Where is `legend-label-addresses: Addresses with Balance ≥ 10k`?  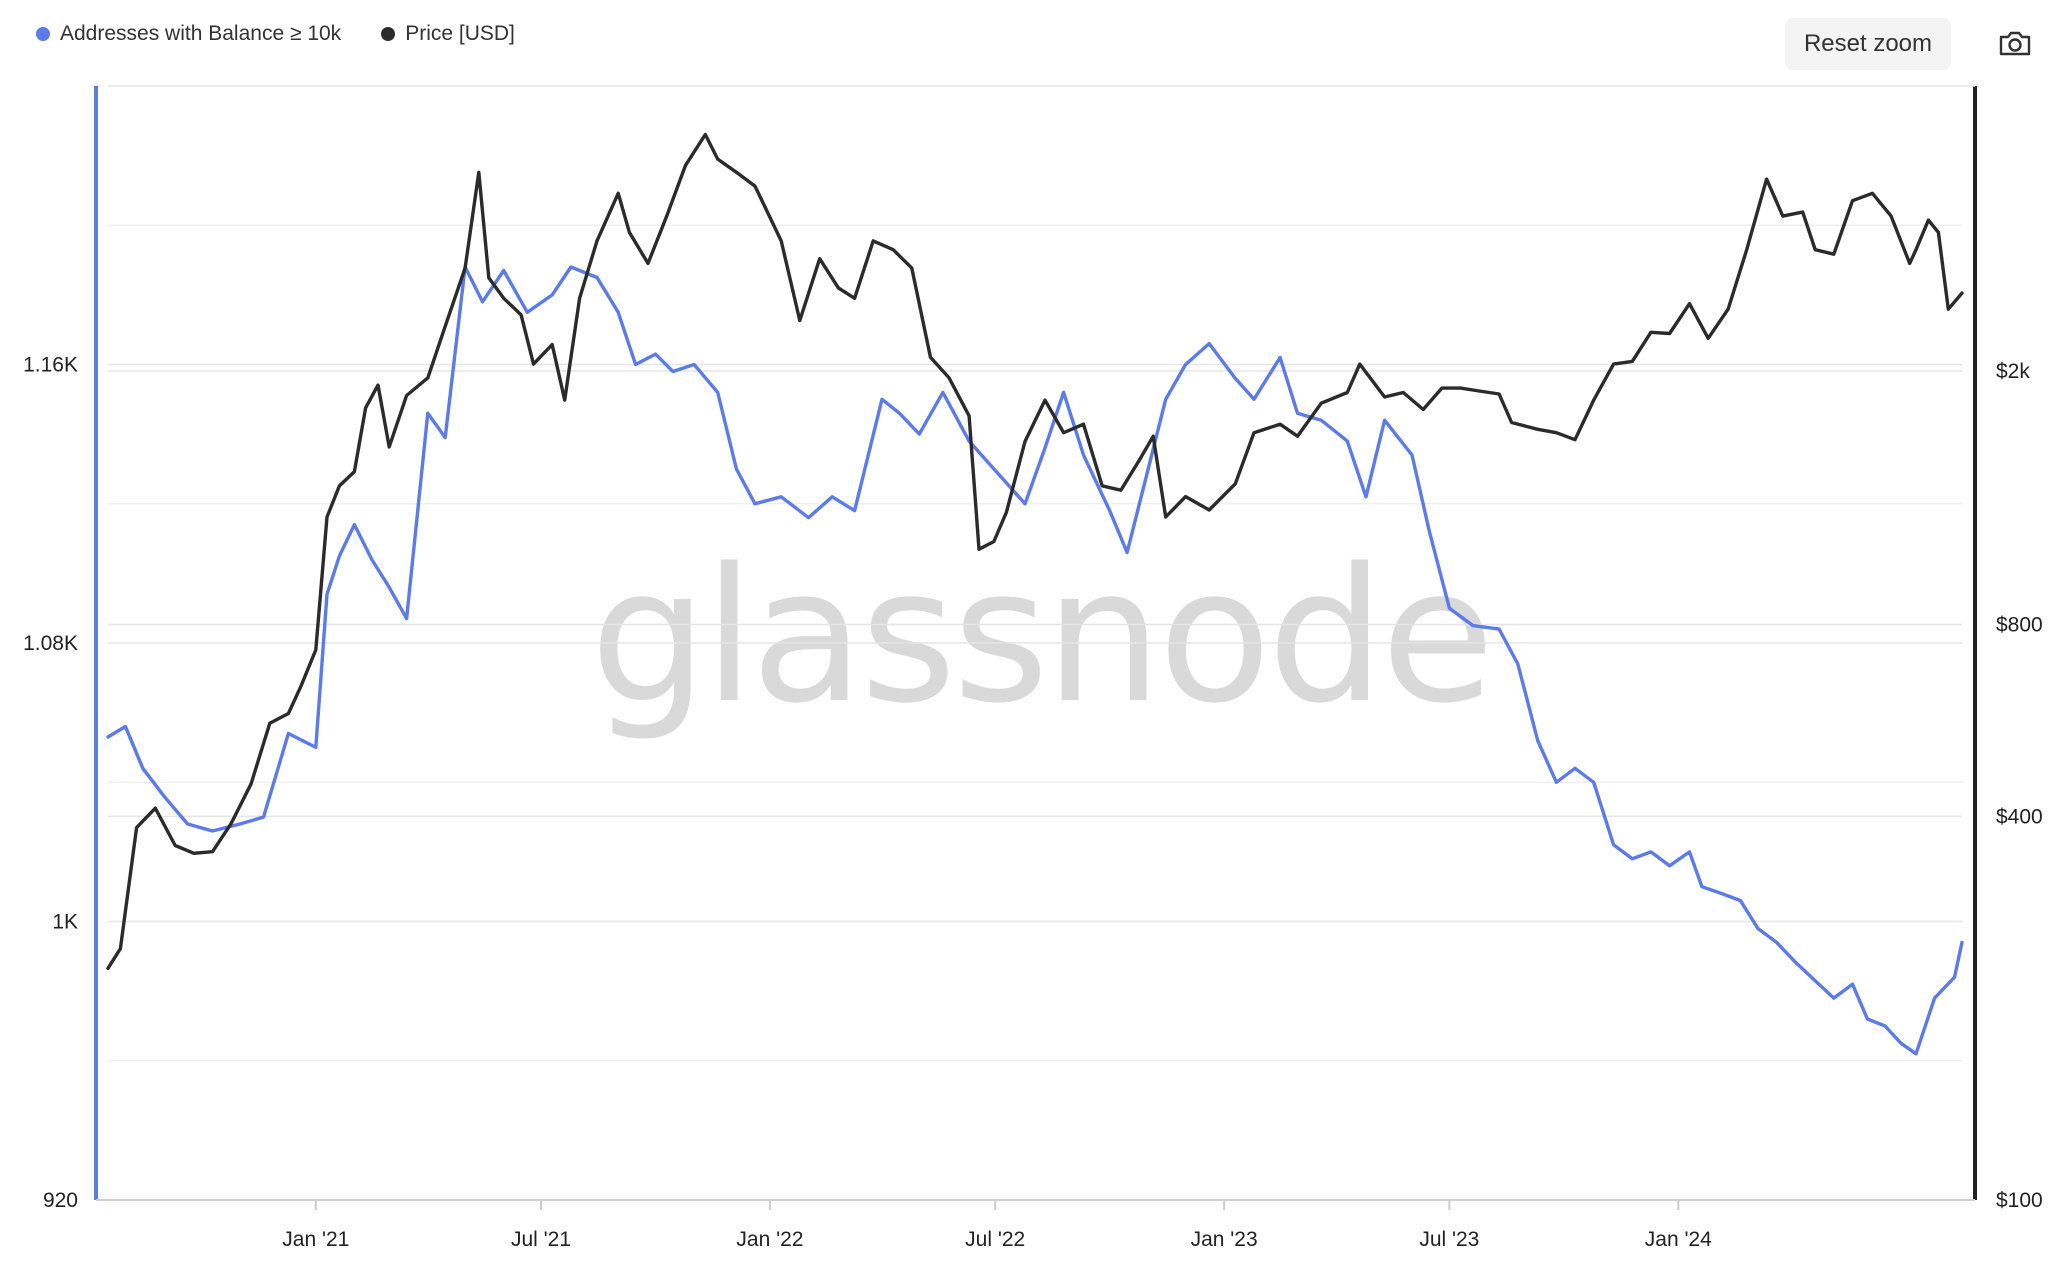 legend-label-addresses: Addresses with Balance ≥ 10k is located at coordinates (201, 33).